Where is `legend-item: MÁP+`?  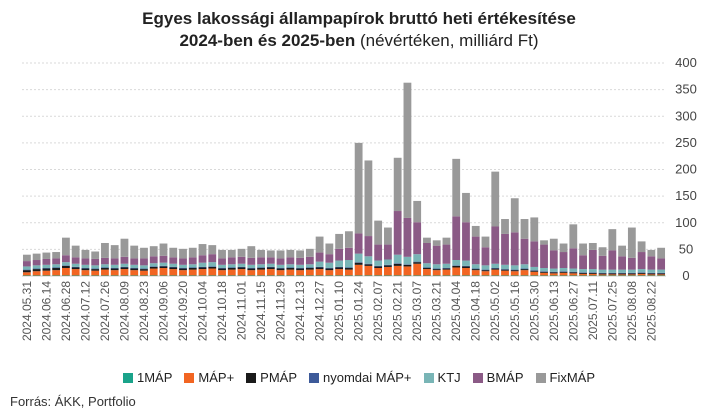 legend-item: MÁP+ is located at coordinates (209, 377).